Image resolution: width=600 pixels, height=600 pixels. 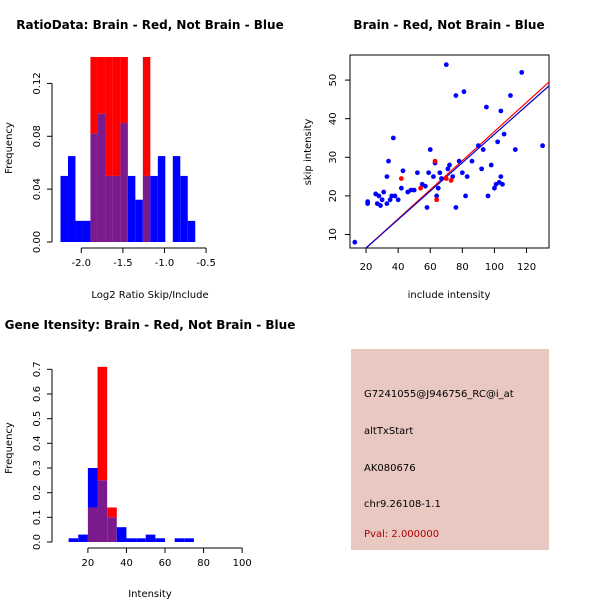 I want to click on info-locus: chr9.26108-1.1, so click(x=402, y=504).